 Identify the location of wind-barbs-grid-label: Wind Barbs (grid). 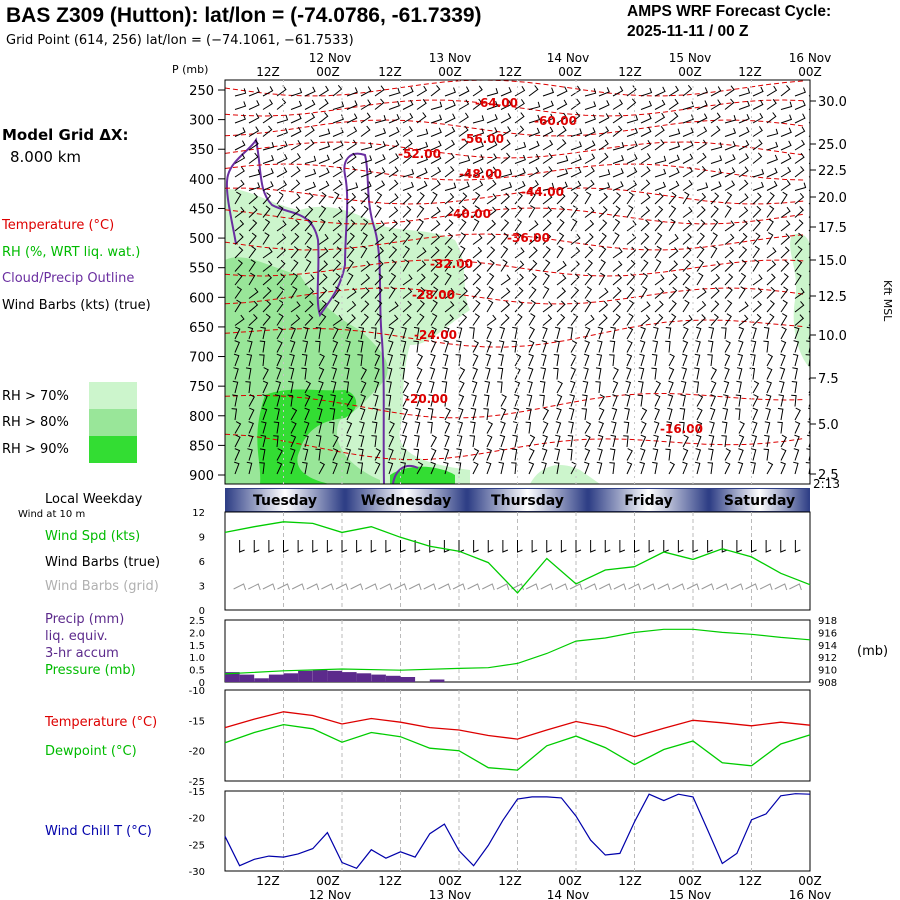
(102, 586).